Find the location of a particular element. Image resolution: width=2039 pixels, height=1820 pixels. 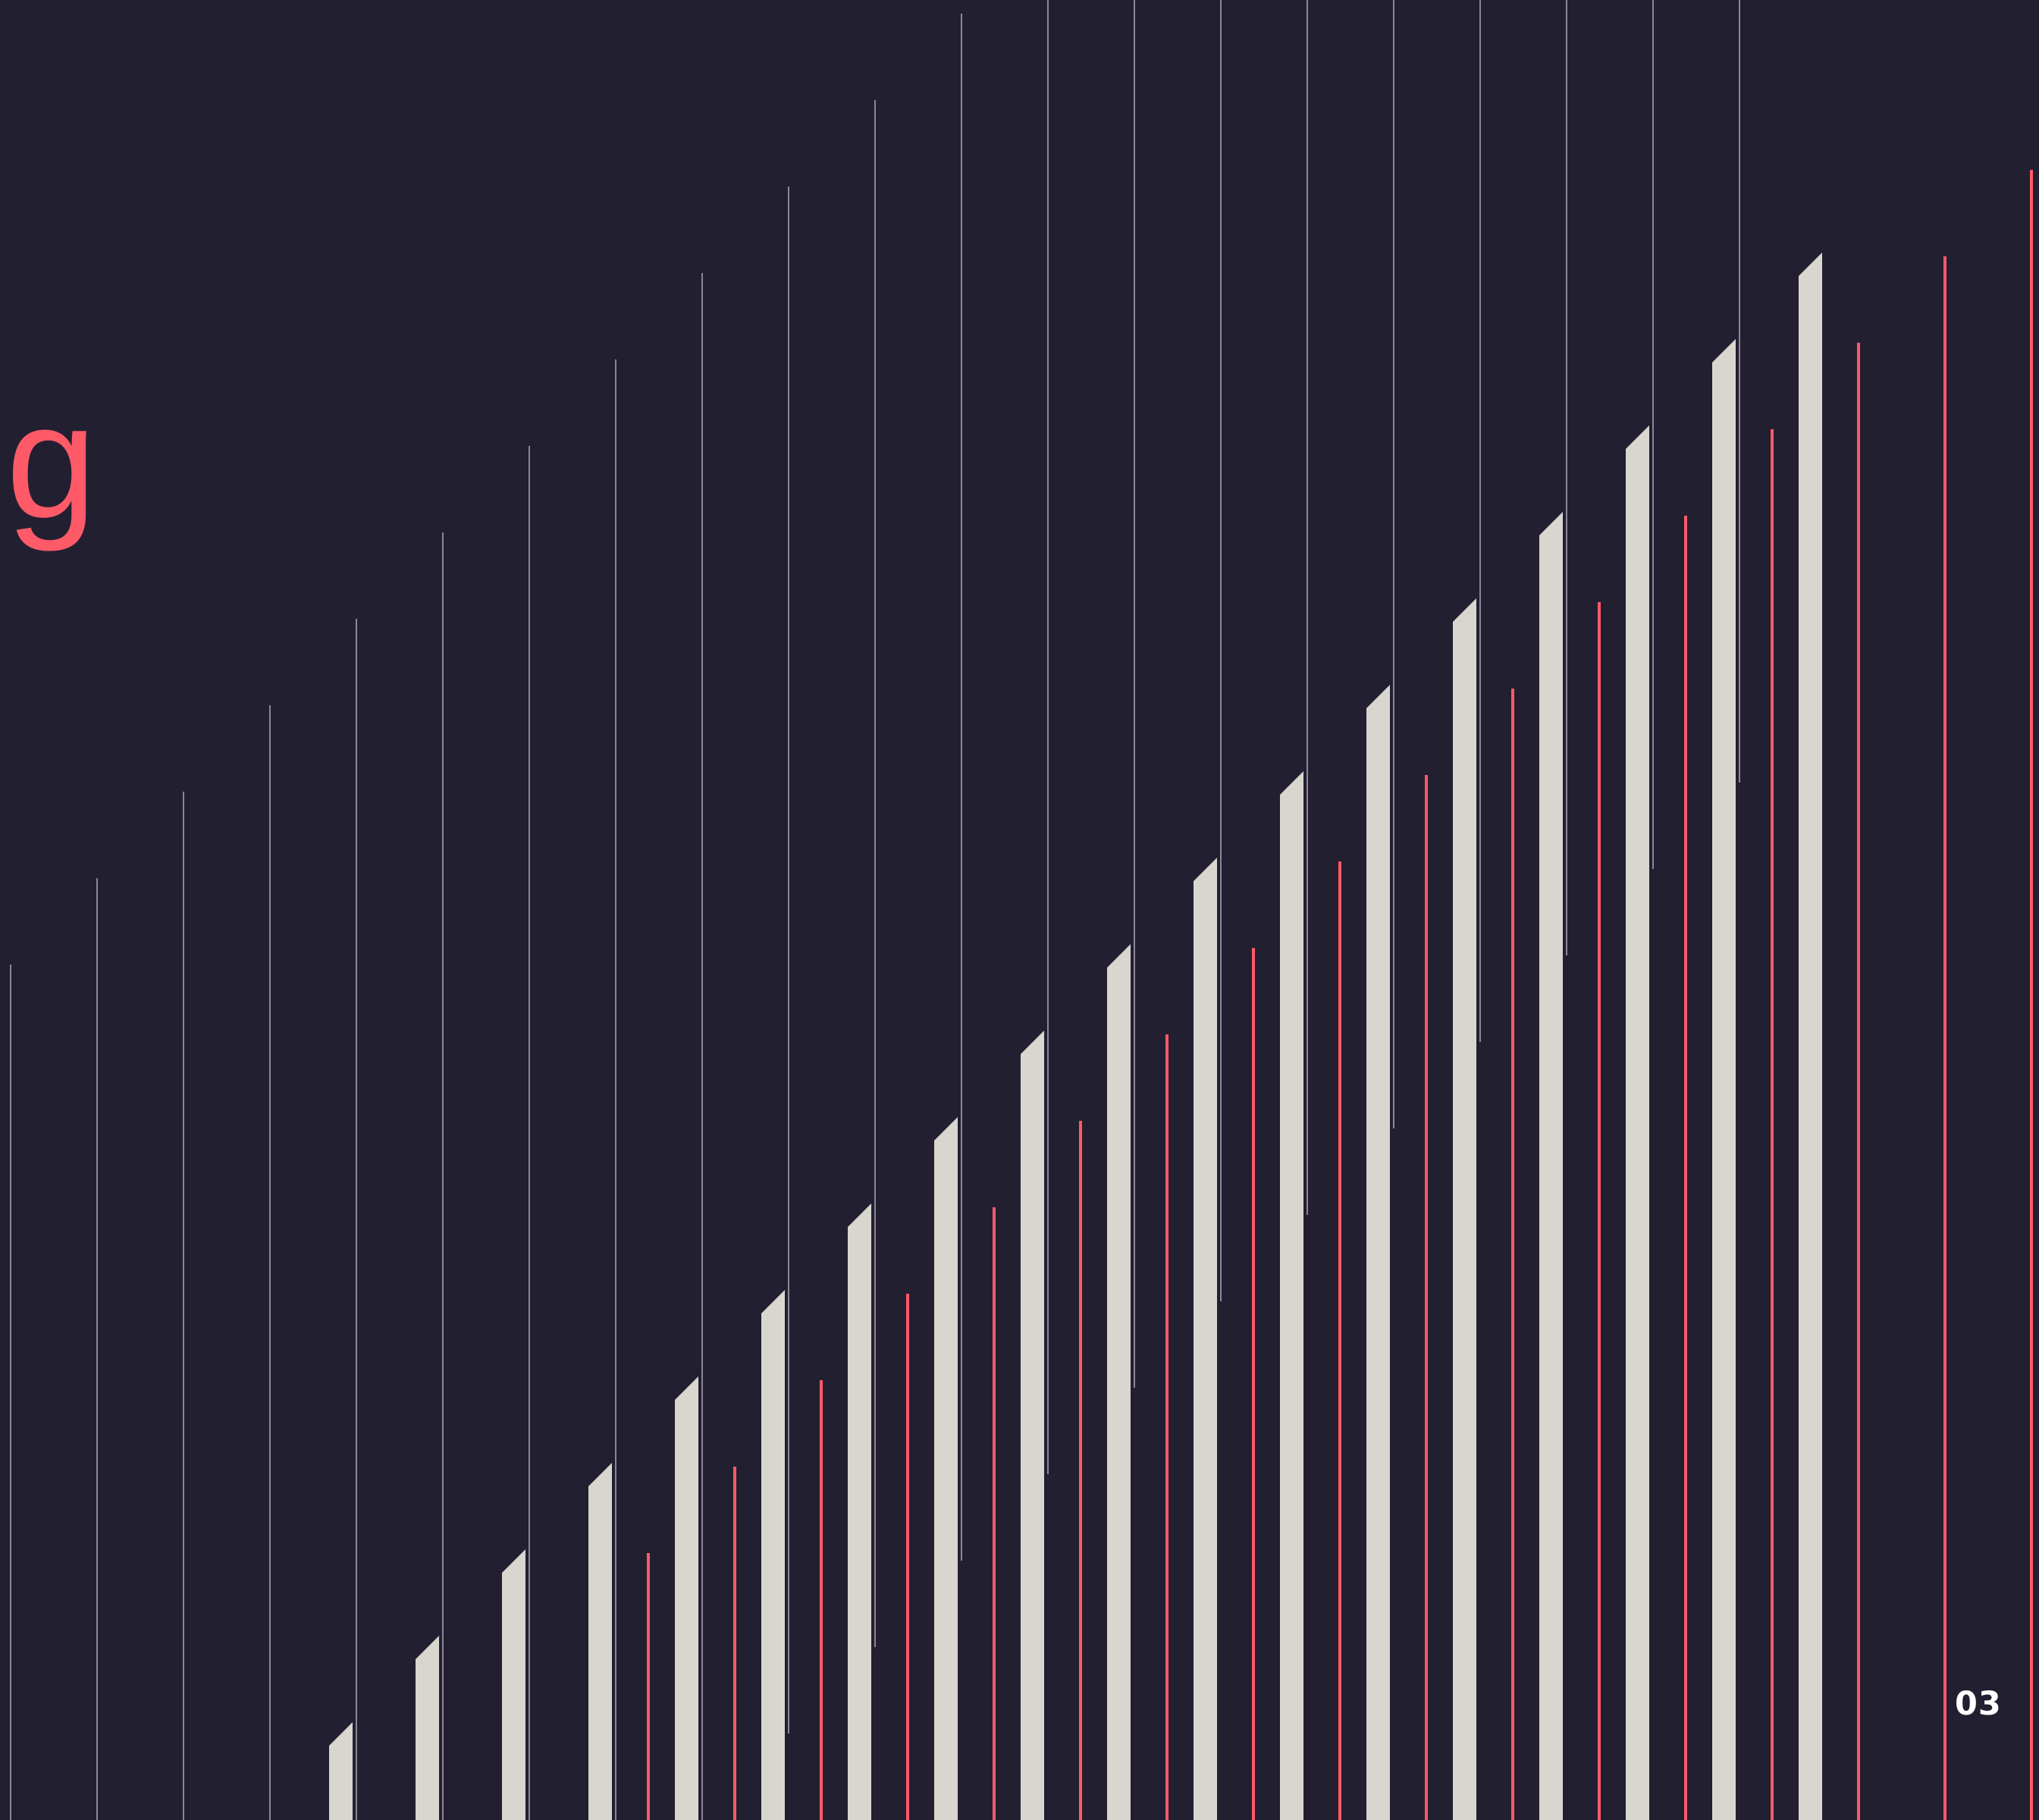

page-number: 03 is located at coordinates (1978, 1704).